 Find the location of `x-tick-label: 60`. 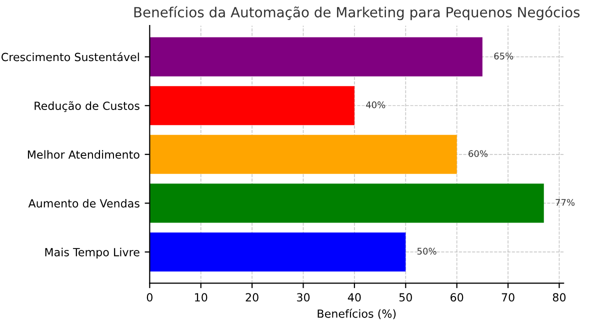

x-tick-label: 60 is located at coordinates (457, 297).